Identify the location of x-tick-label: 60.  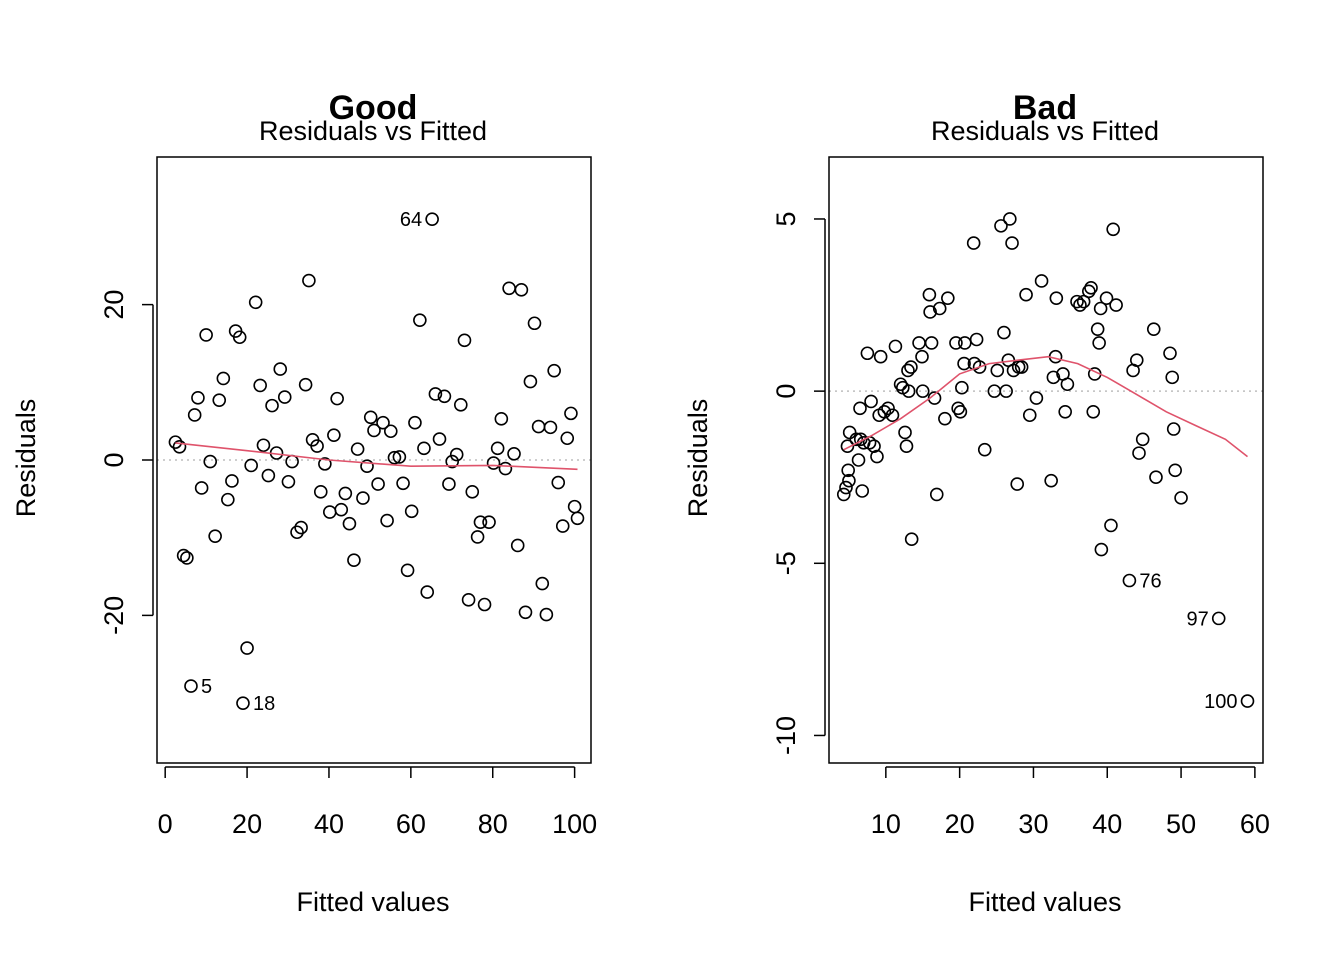
(1255, 824).